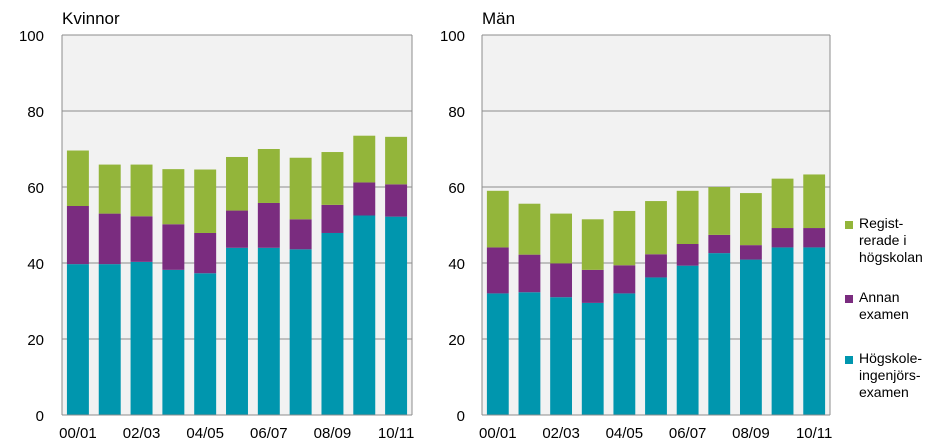 The image size is (944, 446). I want to click on legend-label-annan: Annan, so click(879, 297).